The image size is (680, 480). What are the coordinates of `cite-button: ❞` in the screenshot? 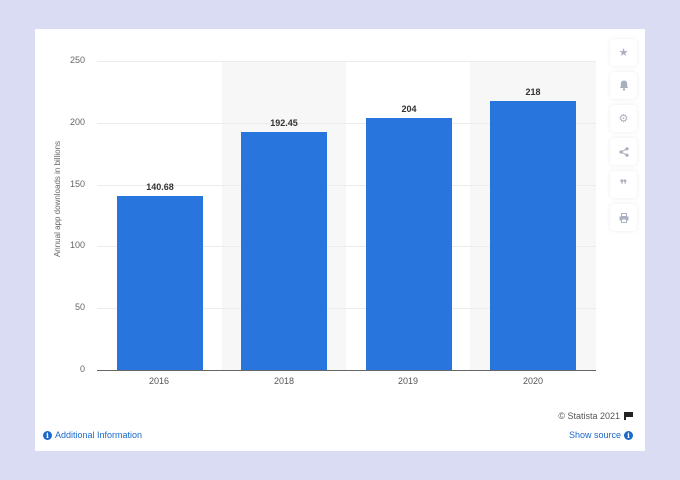 It's located at (623, 184).